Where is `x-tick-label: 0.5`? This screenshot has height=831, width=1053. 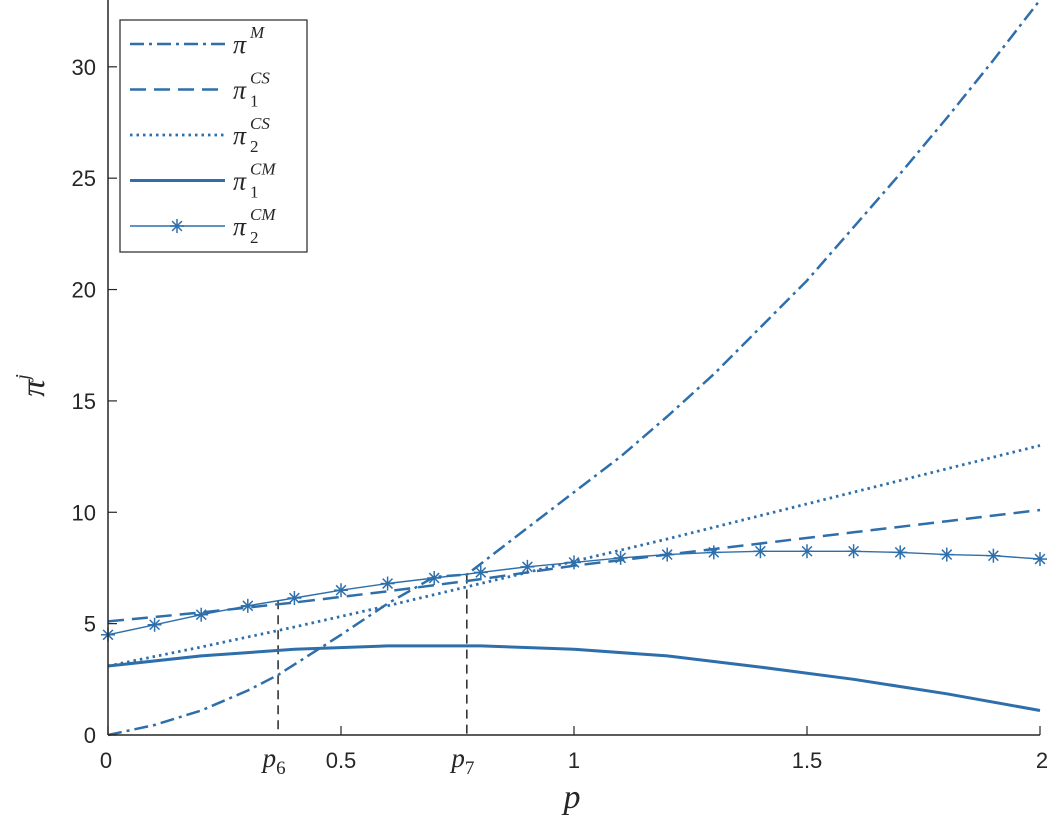 x-tick-label: 0.5 is located at coordinates (341, 760).